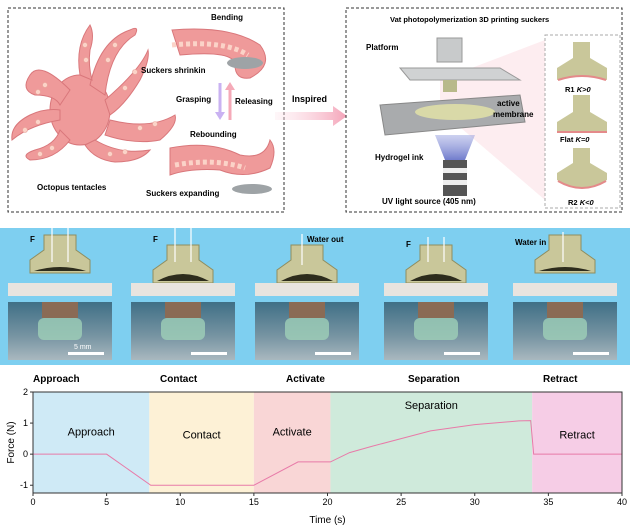  What do you see at coordinates (582, 61) in the screenshot?
I see `sucker-shape-r1` at bounding box center [582, 61].